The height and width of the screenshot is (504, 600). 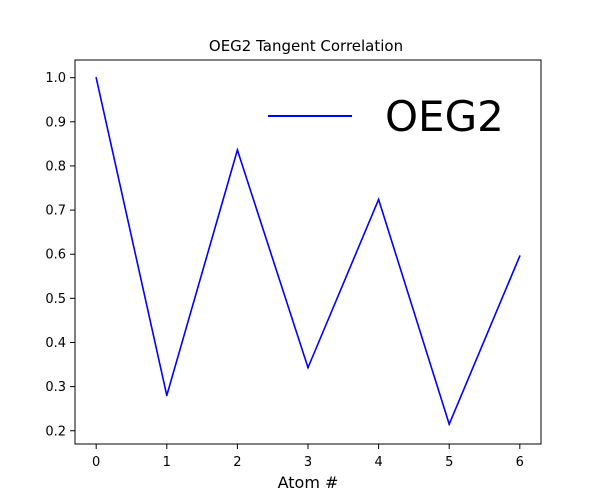 I want to click on y-axis-ticks: 0.2 0.3 0.4 0.5 0.6 0.7 0.8 0.9 1.0, so click(x=60, y=255).